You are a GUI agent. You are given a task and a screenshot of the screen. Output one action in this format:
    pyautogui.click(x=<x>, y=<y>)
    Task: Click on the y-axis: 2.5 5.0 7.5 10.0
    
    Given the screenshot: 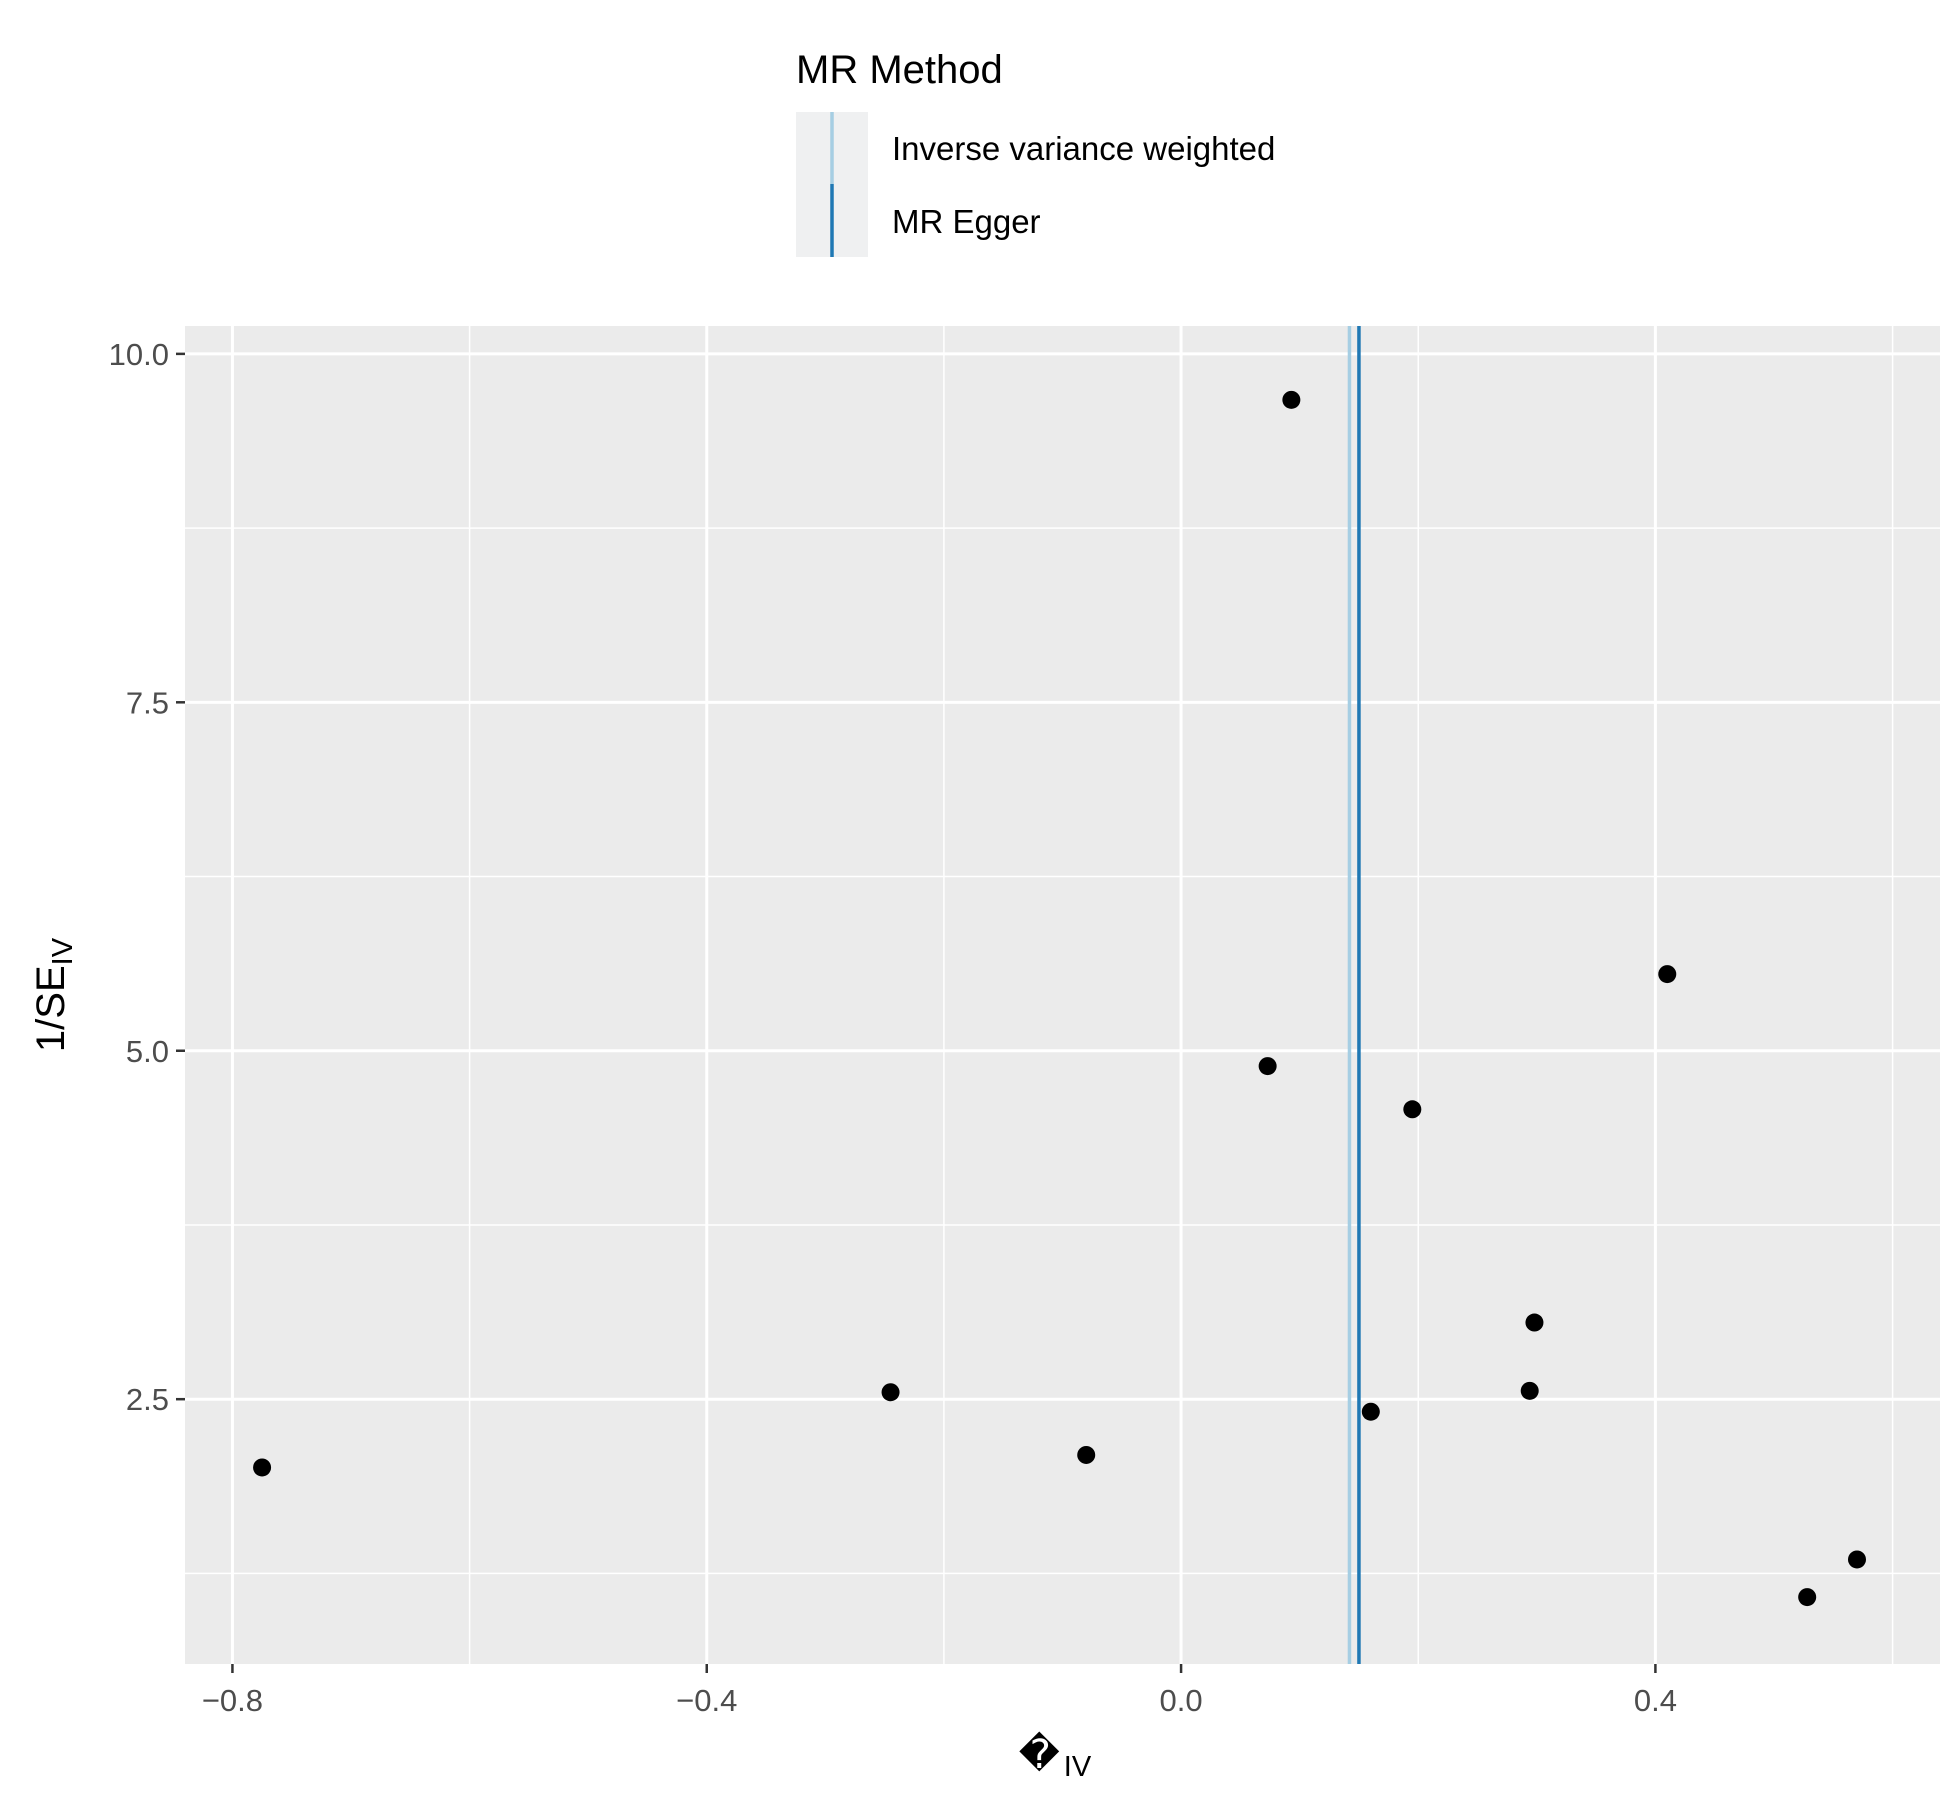 What is the action you would take?
    pyautogui.click(x=147, y=877)
    